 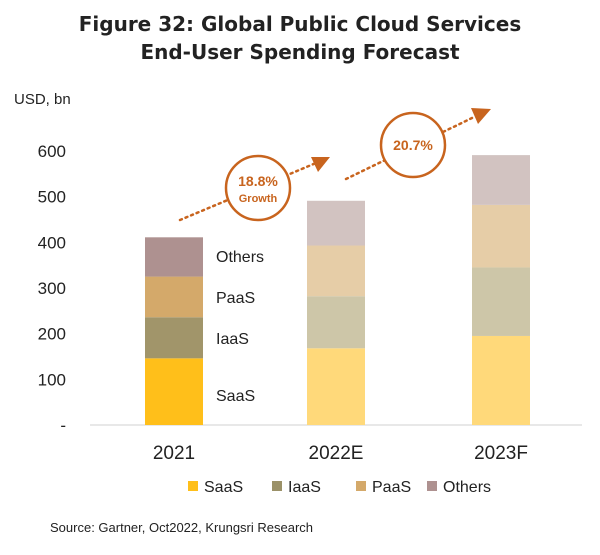 I want to click on y-tick-label: 100, so click(x=52, y=379).